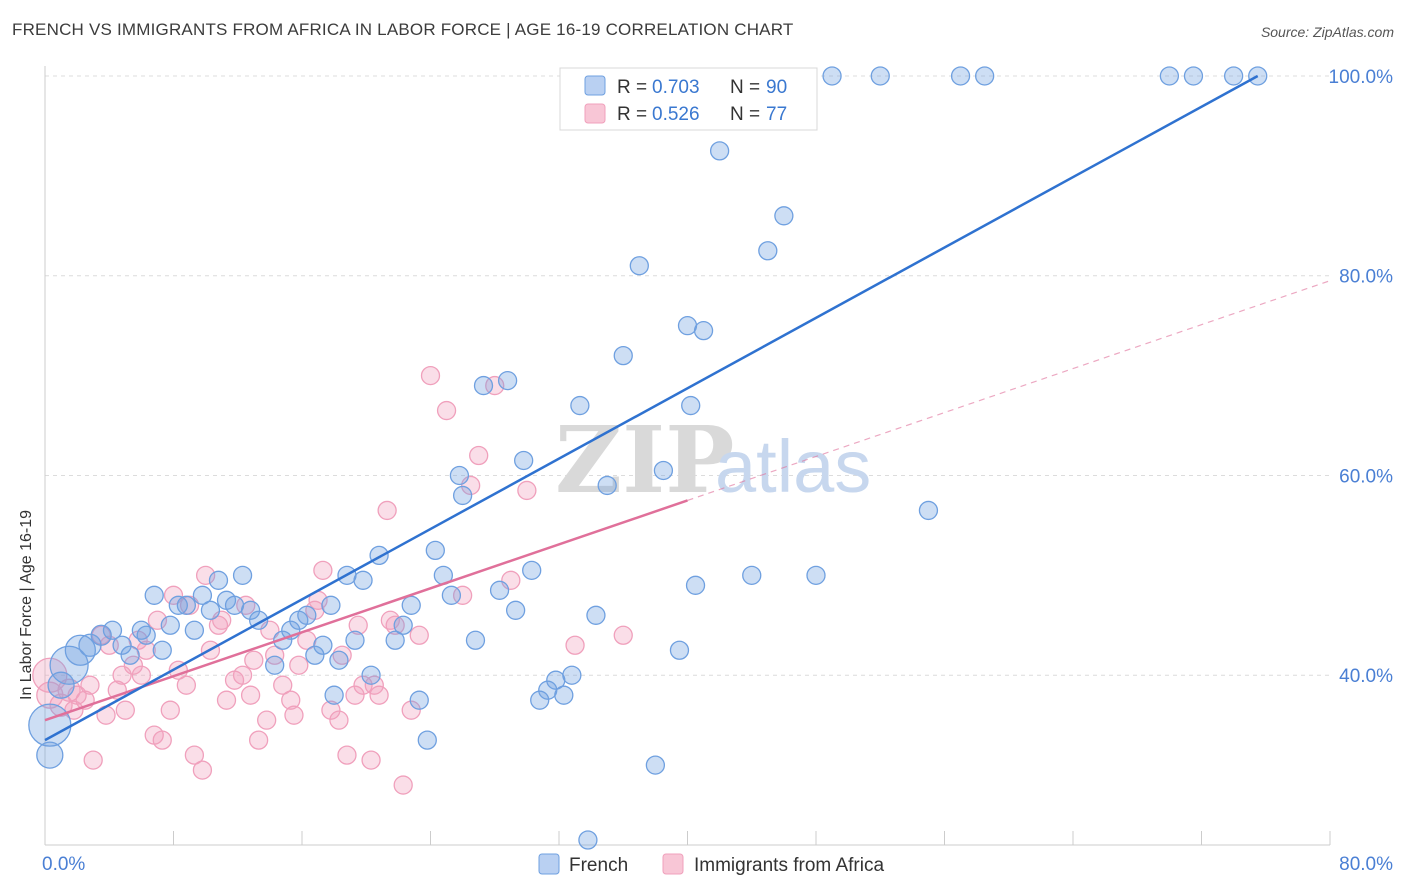  Describe the element at coordinates (688, 99) in the screenshot. I see `stats-legend: R = 0.703 N = 90 R = 0.526 N = 77` at that location.